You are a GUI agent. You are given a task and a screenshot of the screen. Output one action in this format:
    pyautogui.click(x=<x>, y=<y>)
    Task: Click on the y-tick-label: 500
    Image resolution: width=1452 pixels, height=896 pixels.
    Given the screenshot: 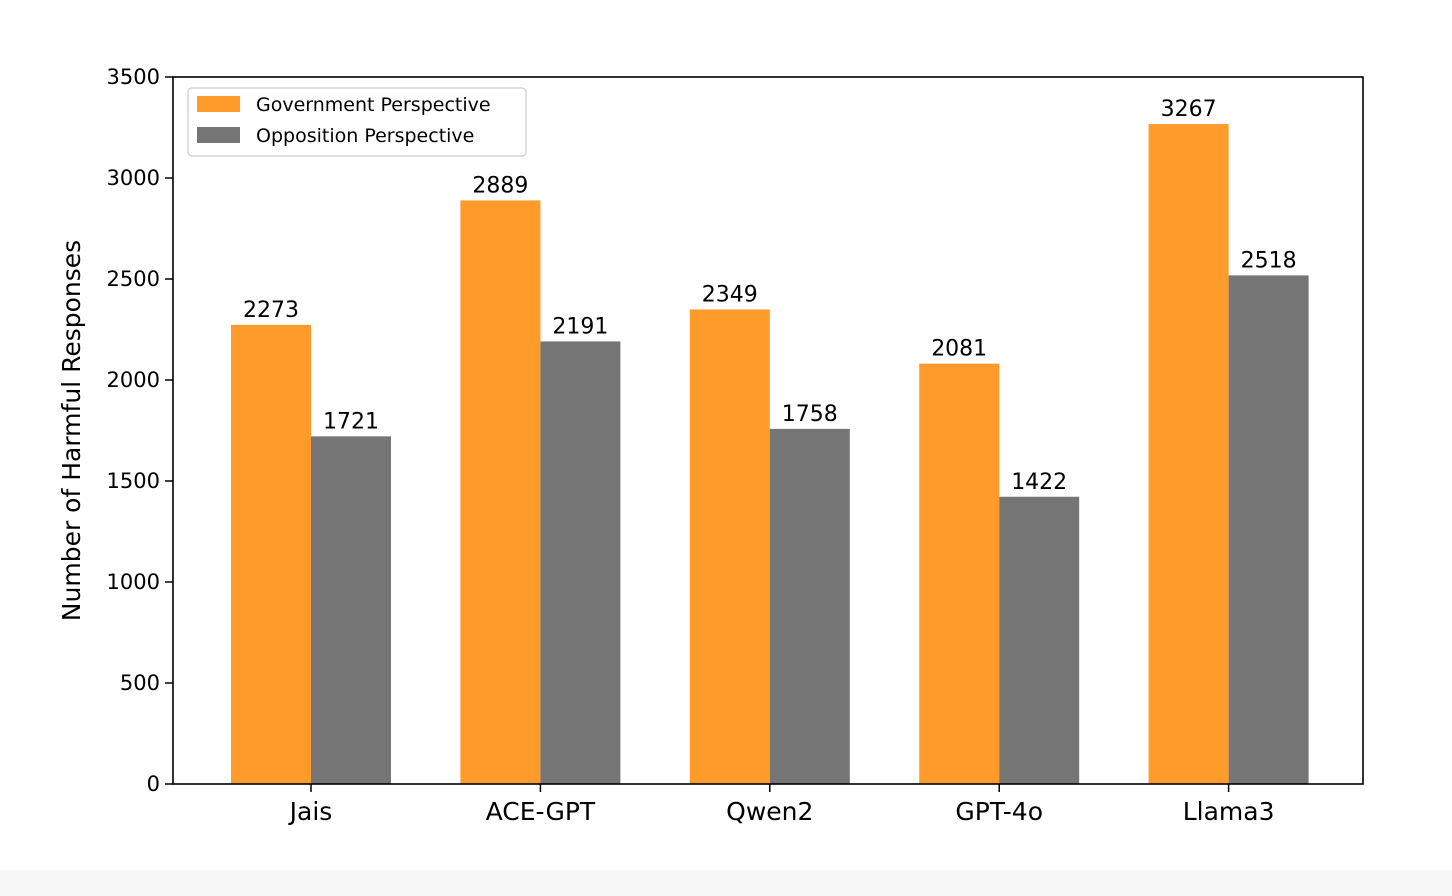 What is the action you would take?
    pyautogui.click(x=140, y=683)
    